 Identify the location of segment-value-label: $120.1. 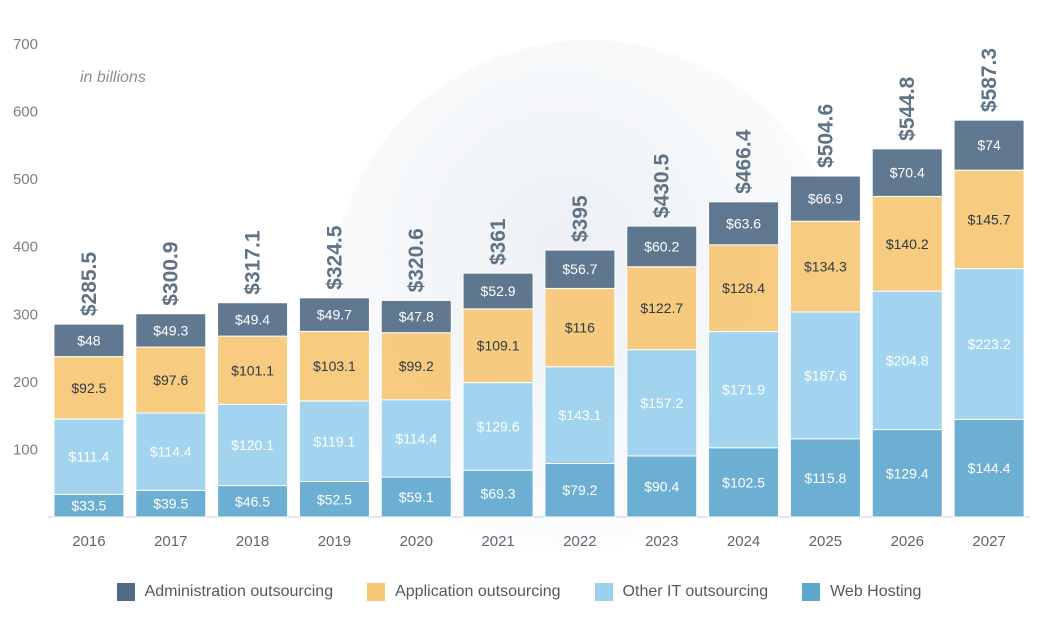
(252, 445).